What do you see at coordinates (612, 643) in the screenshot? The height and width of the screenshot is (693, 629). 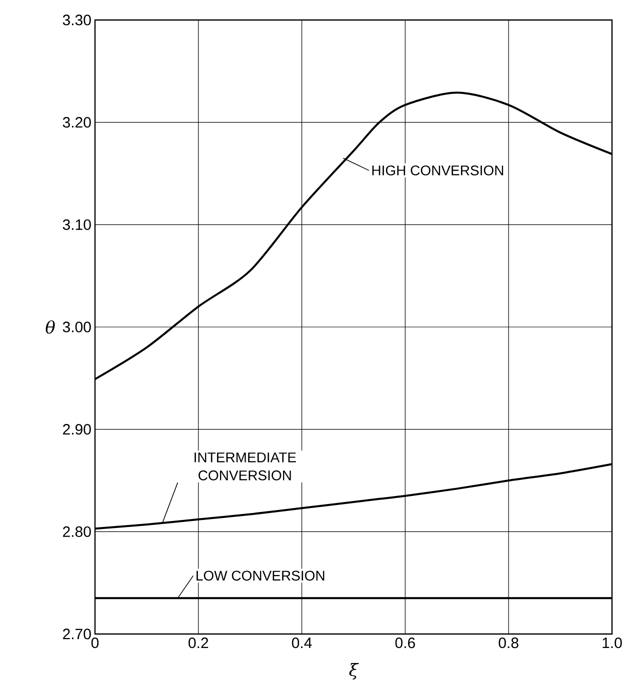 I see `x-tick-label: 1.0` at bounding box center [612, 643].